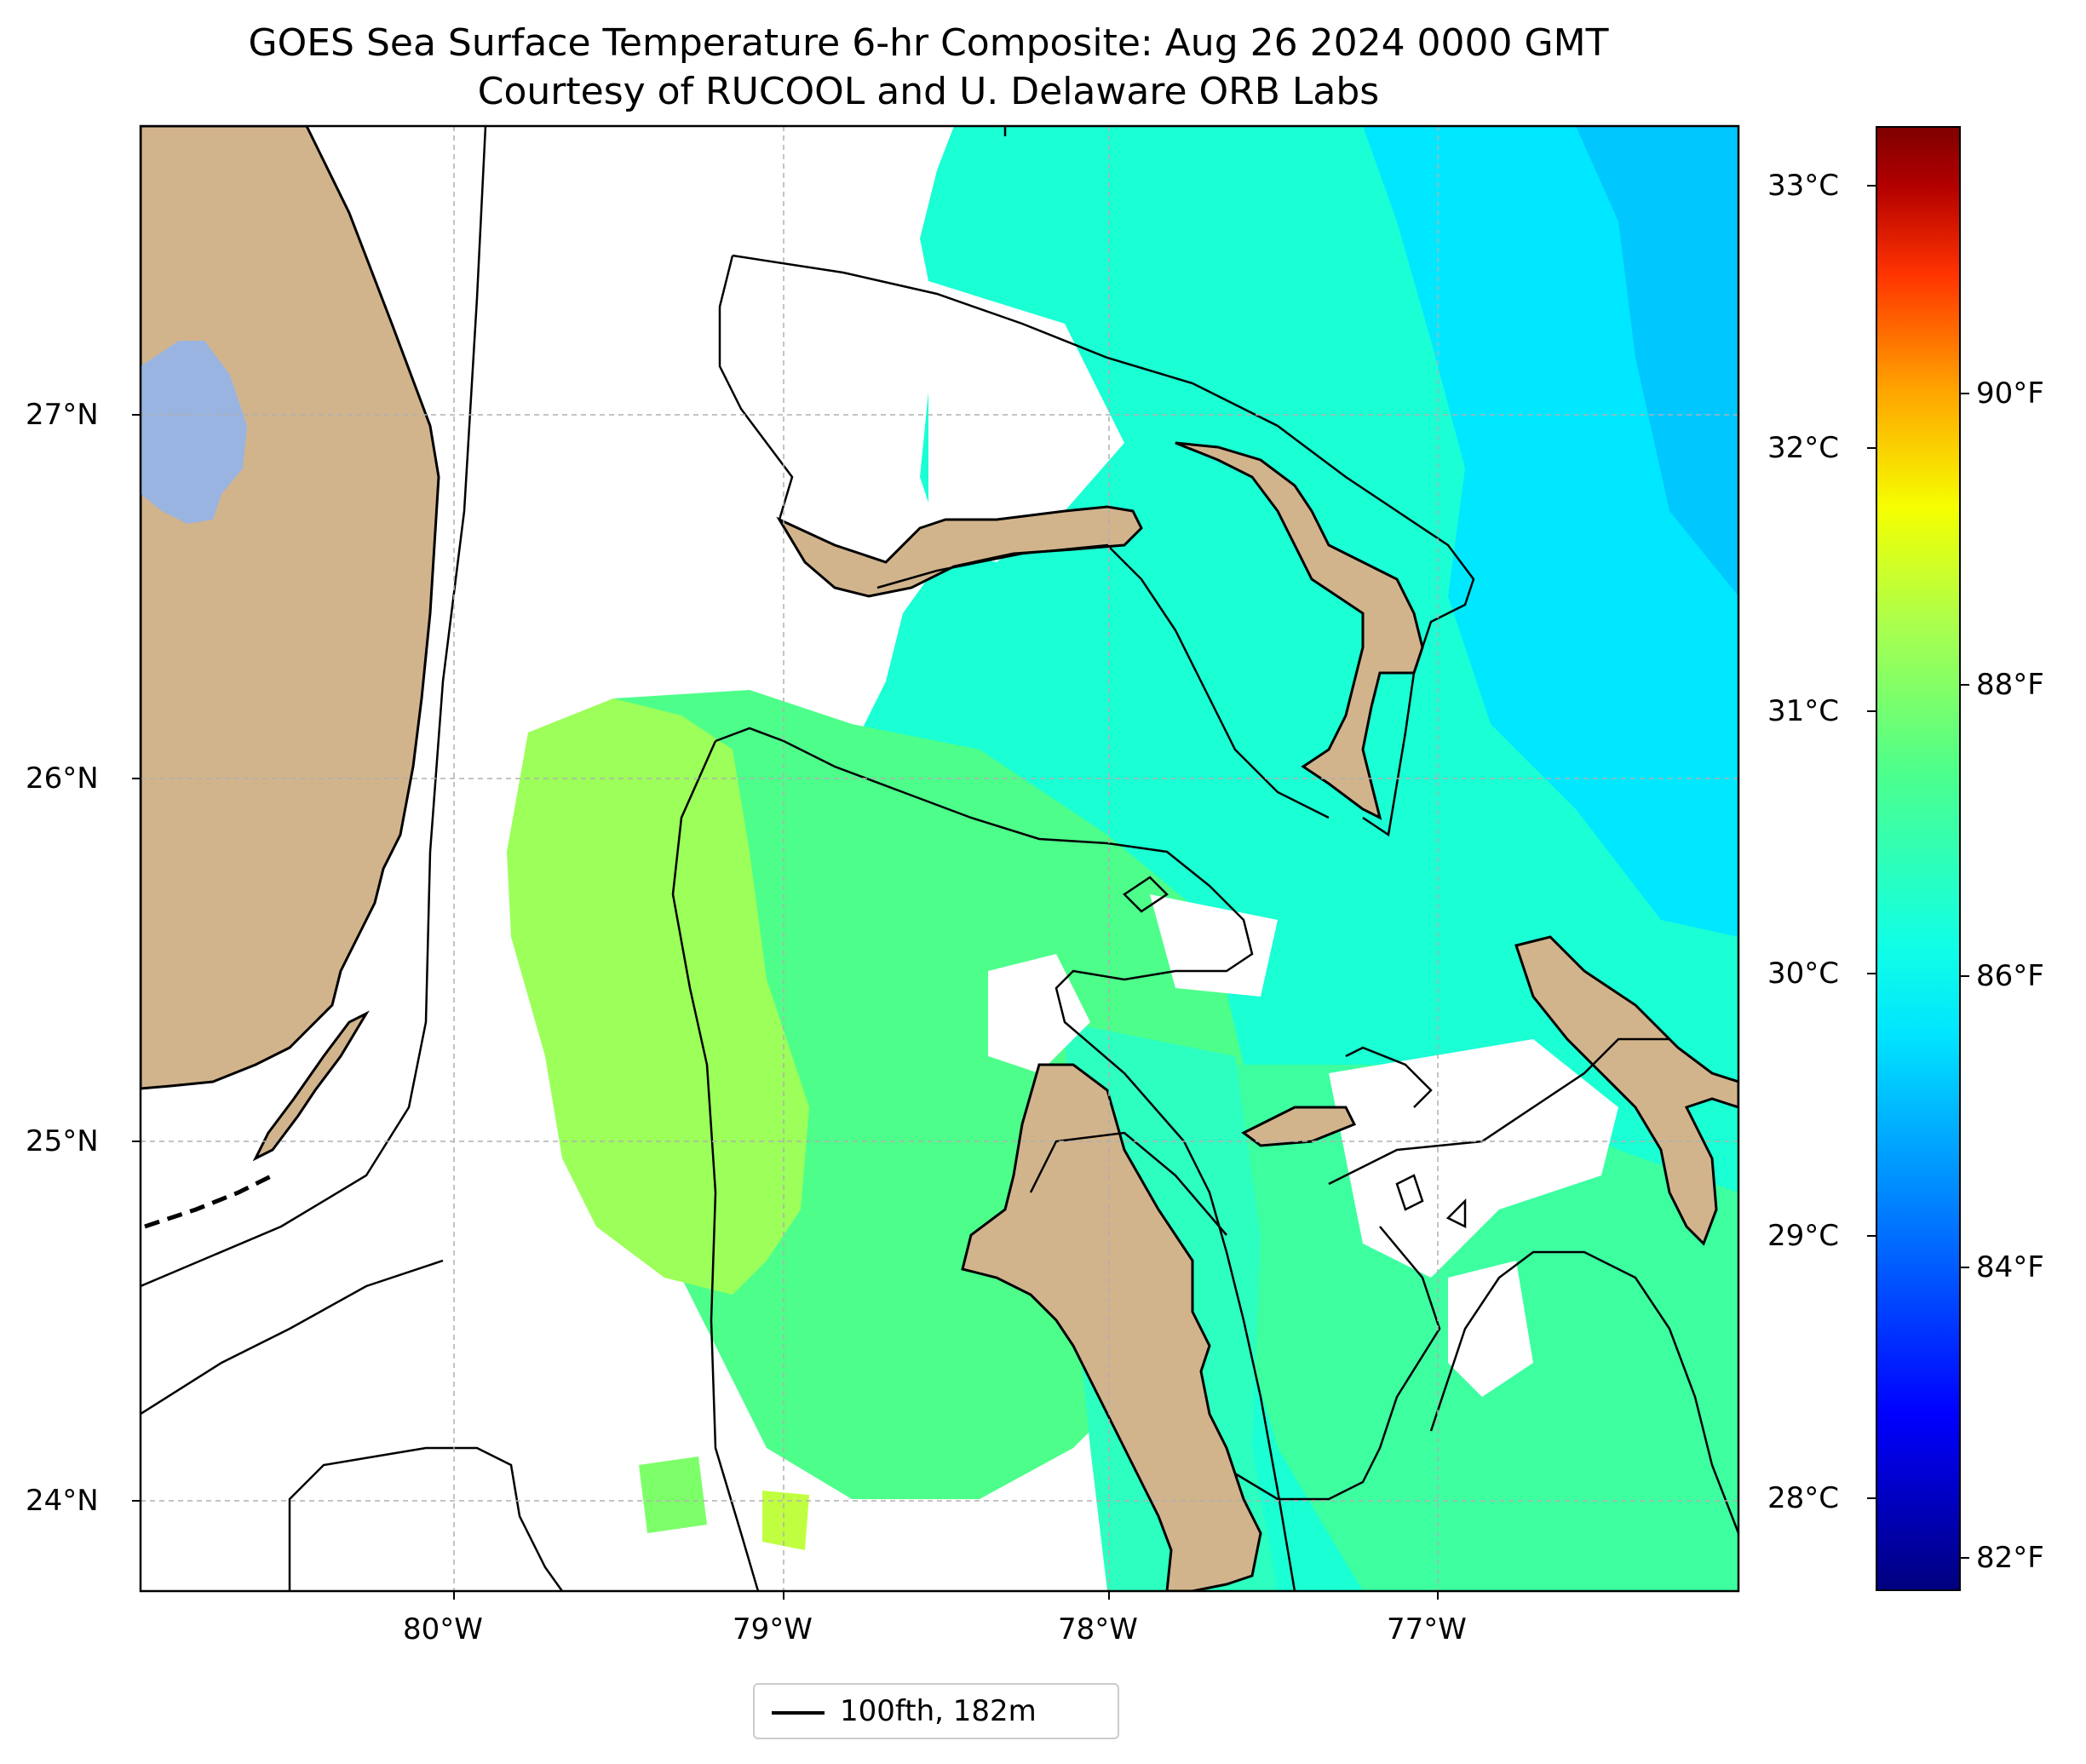 Image resolution: width=2086 pixels, height=1764 pixels. What do you see at coordinates (62, 1501) in the screenshot?
I see `lat-label-24: 24°N` at bounding box center [62, 1501].